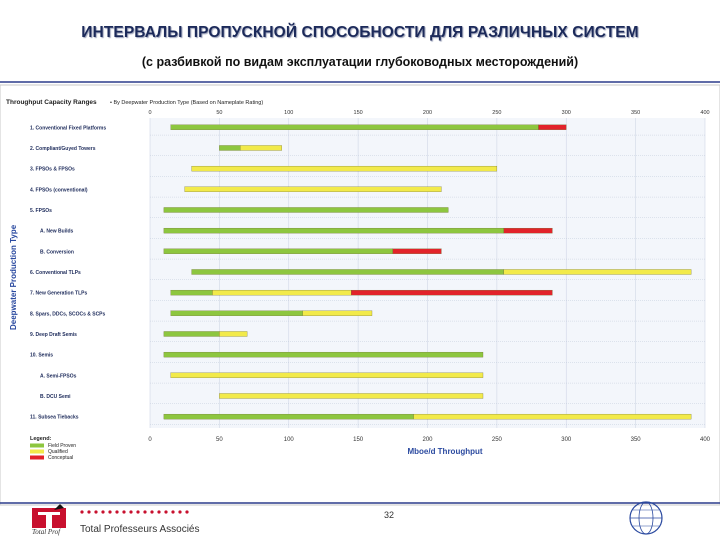 This screenshot has height=540, width=720. Describe the element at coordinates (41, 439) in the screenshot. I see `legend-title: Legend:` at that location.